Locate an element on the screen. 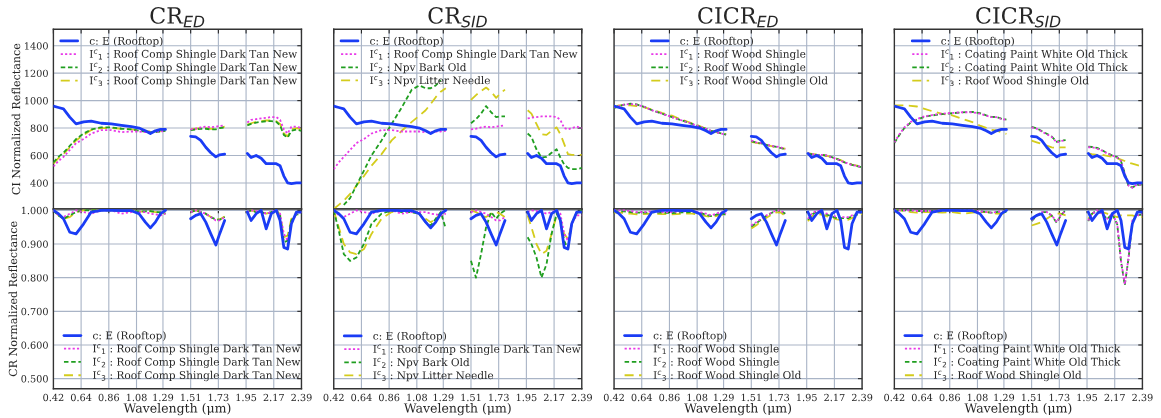 Image resolution: width=1161 pixels, height=418 pixels. y-tick-label: 1000 is located at coordinates (36, 101).